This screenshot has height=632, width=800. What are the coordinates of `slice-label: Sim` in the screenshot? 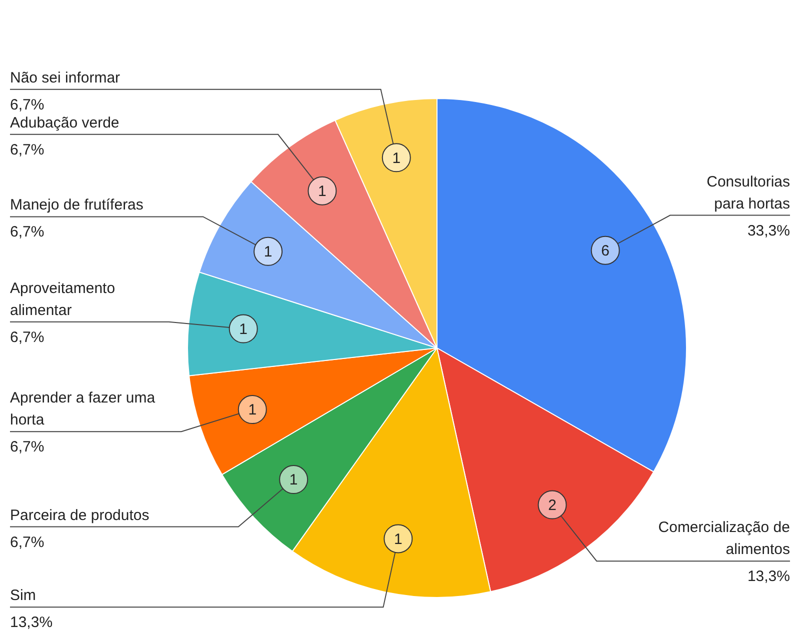 It's located at (23, 595).